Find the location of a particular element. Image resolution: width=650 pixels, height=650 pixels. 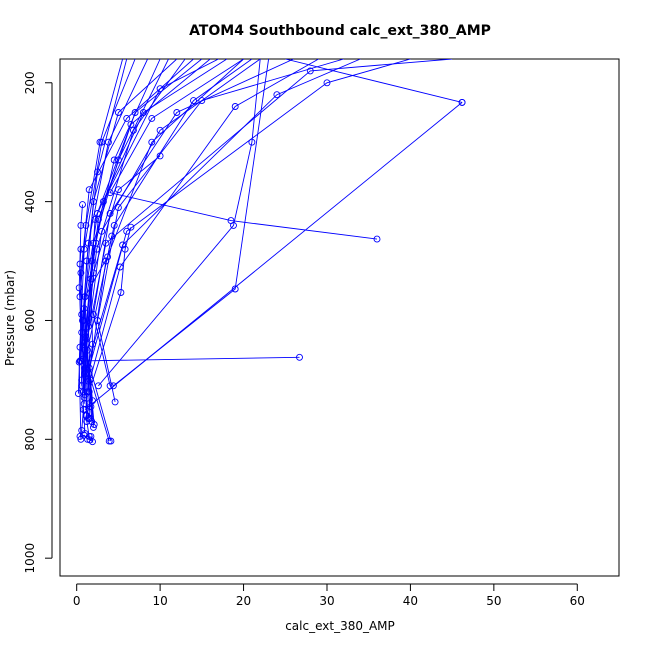

x-tick-label: 0 is located at coordinates (77, 601).